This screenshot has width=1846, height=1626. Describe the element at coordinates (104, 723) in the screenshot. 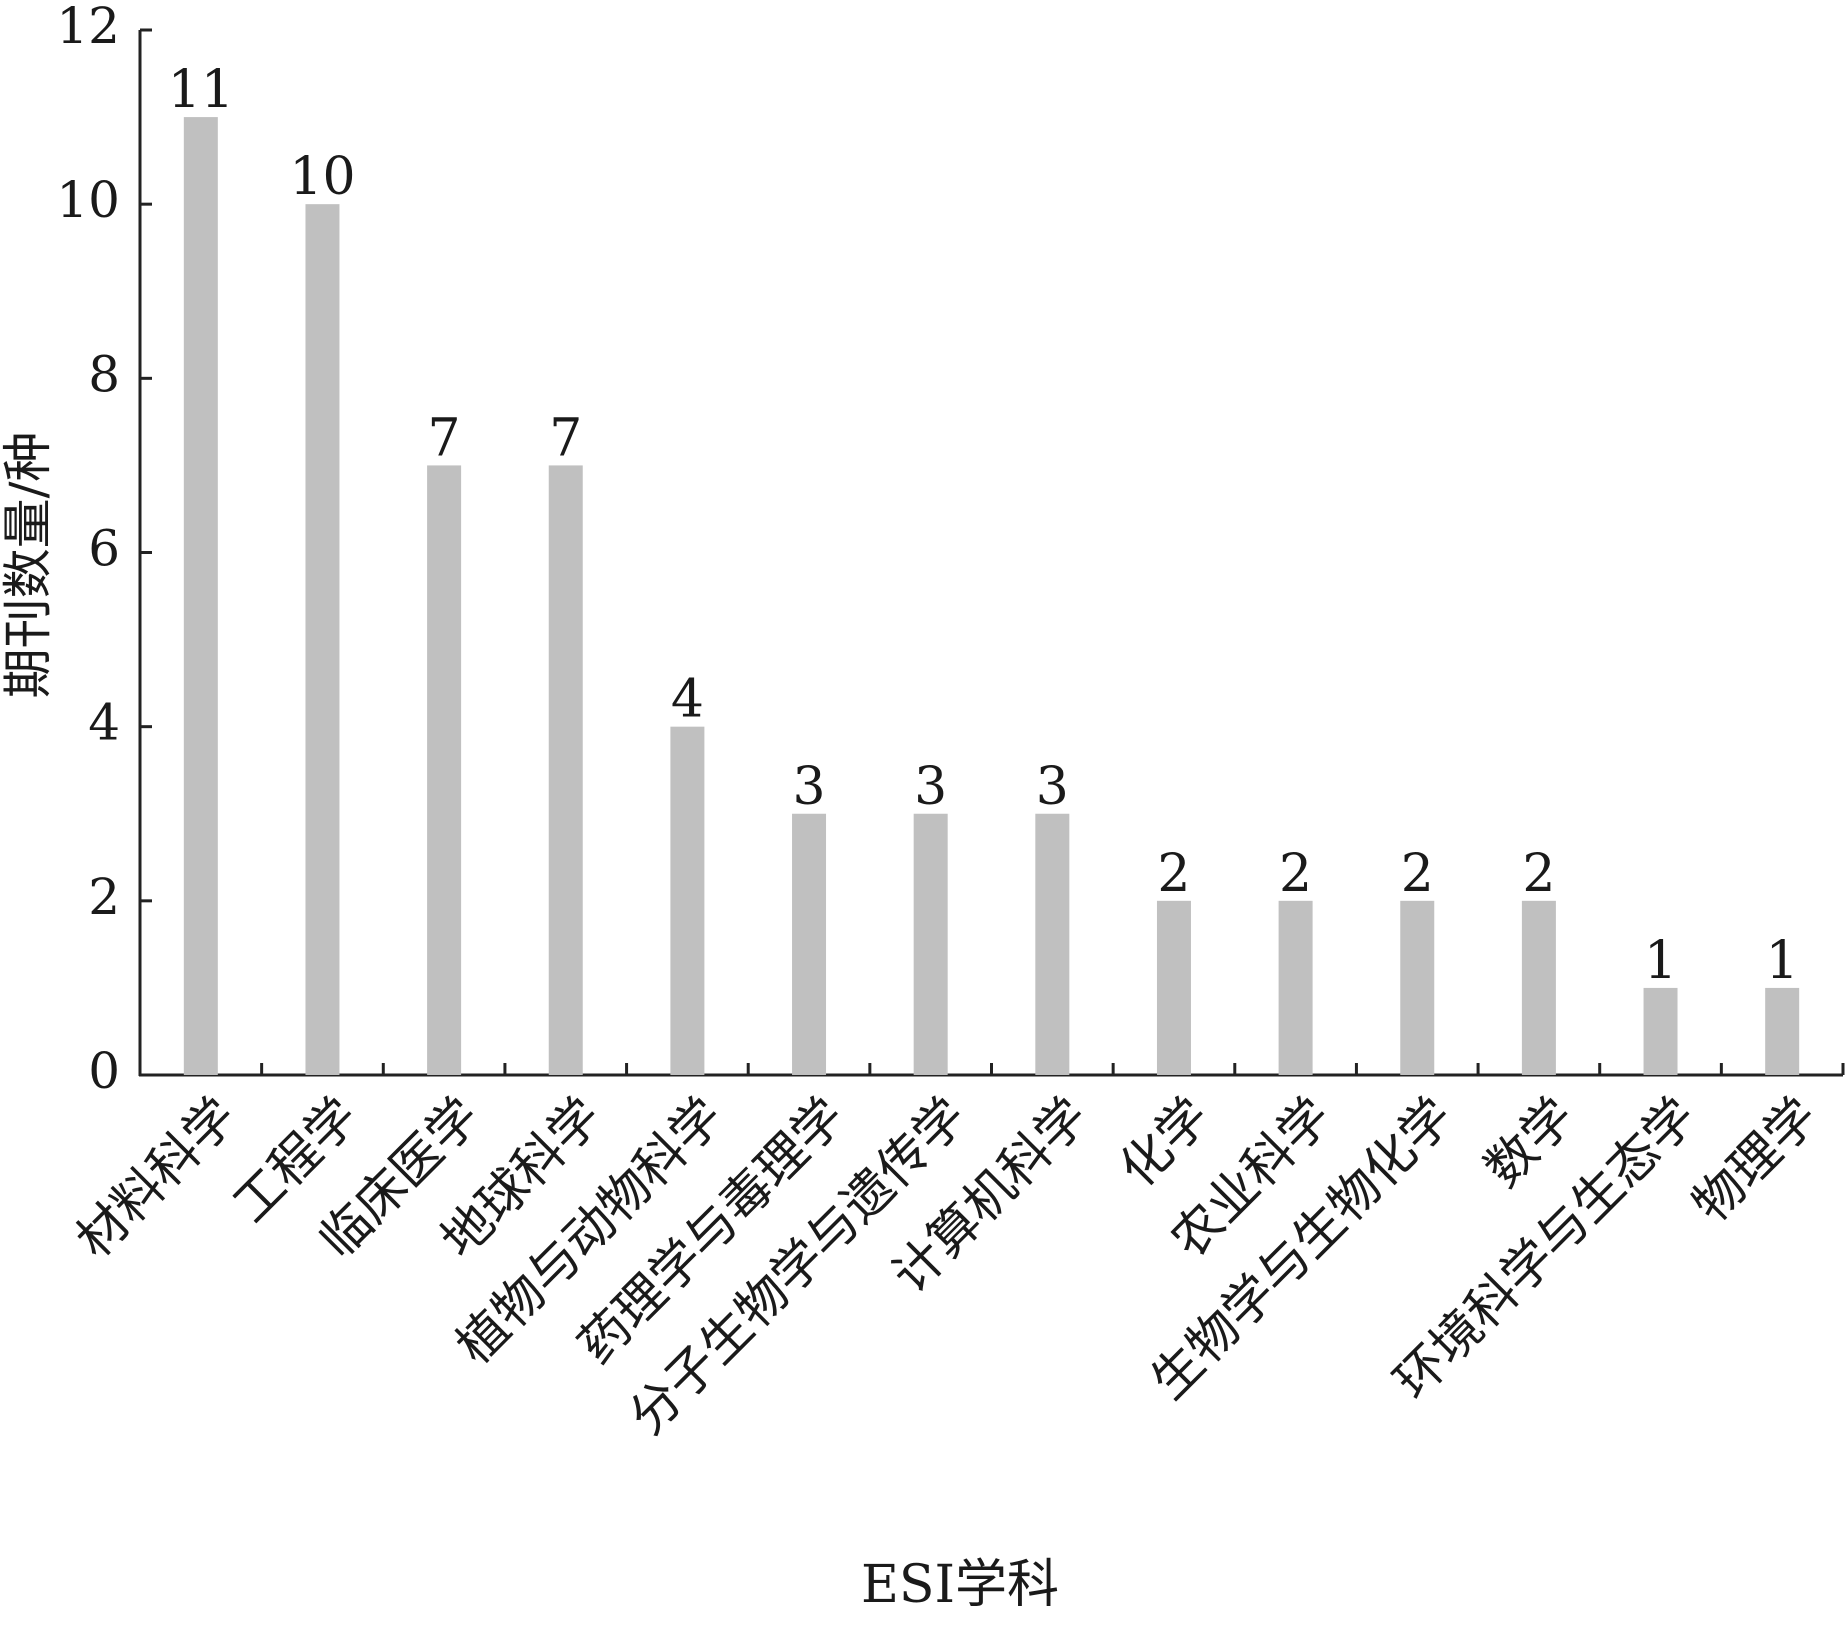

I see `y-tick-label: 4` at that location.